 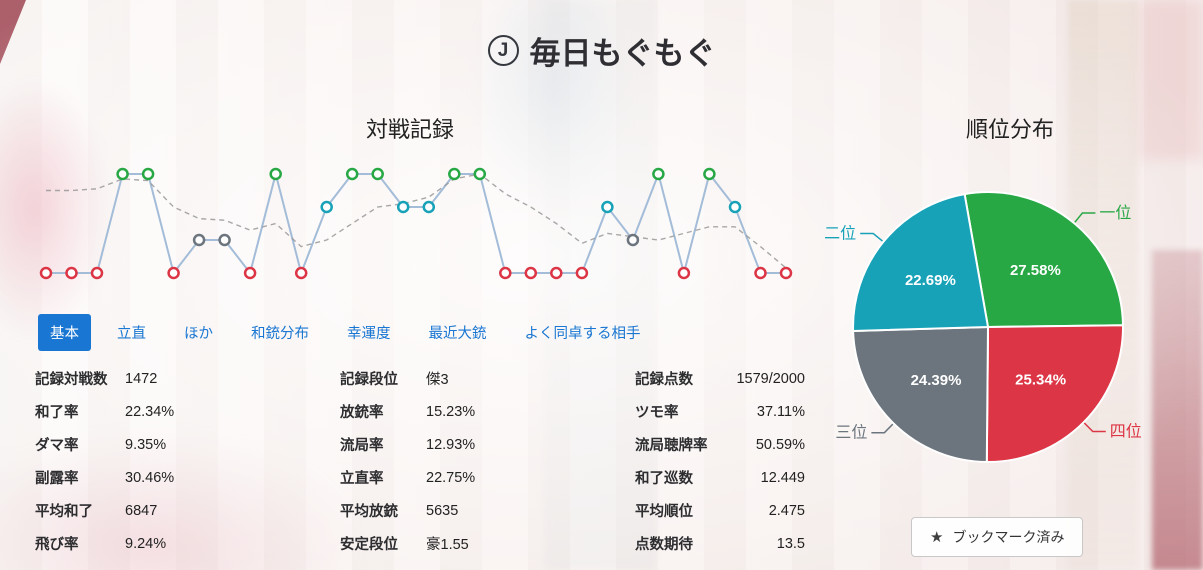 I want to click on stat-row: 放銃率 15.23%, so click(x=425, y=411).